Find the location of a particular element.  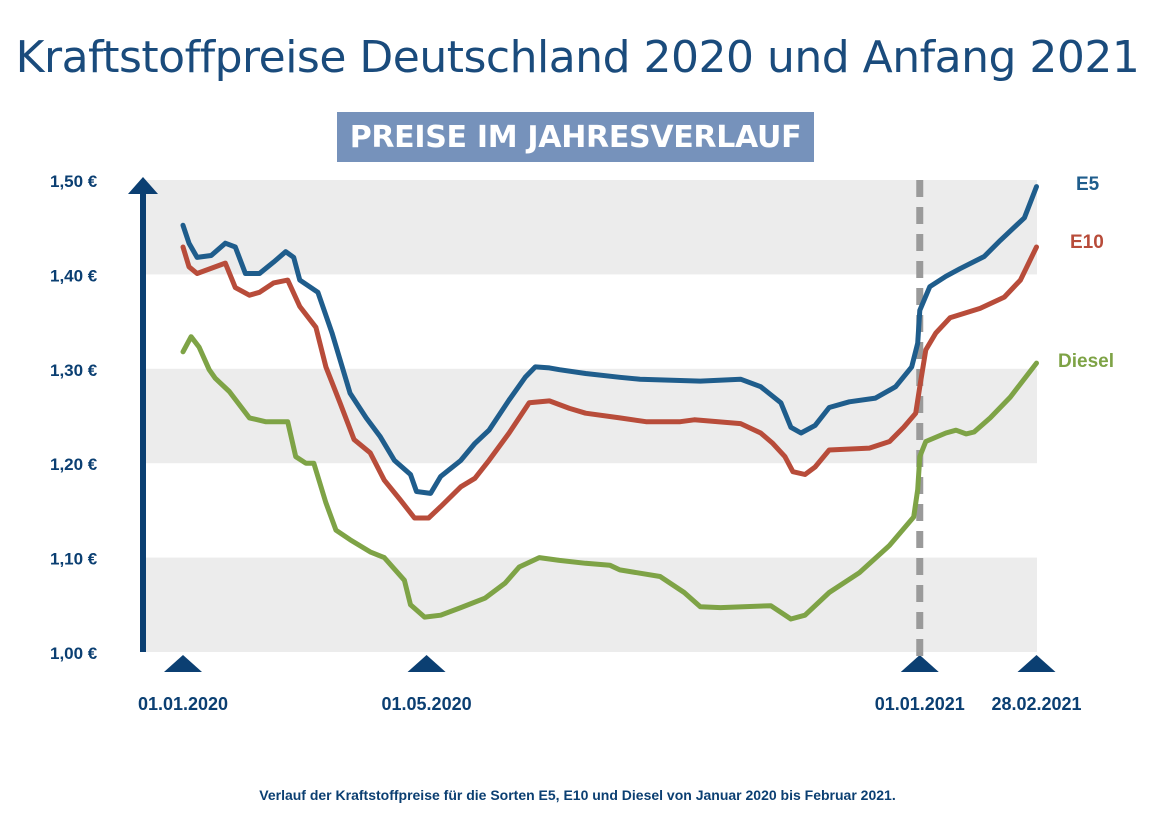

x-tick-label: 01.01.2021 is located at coordinates (920, 704).